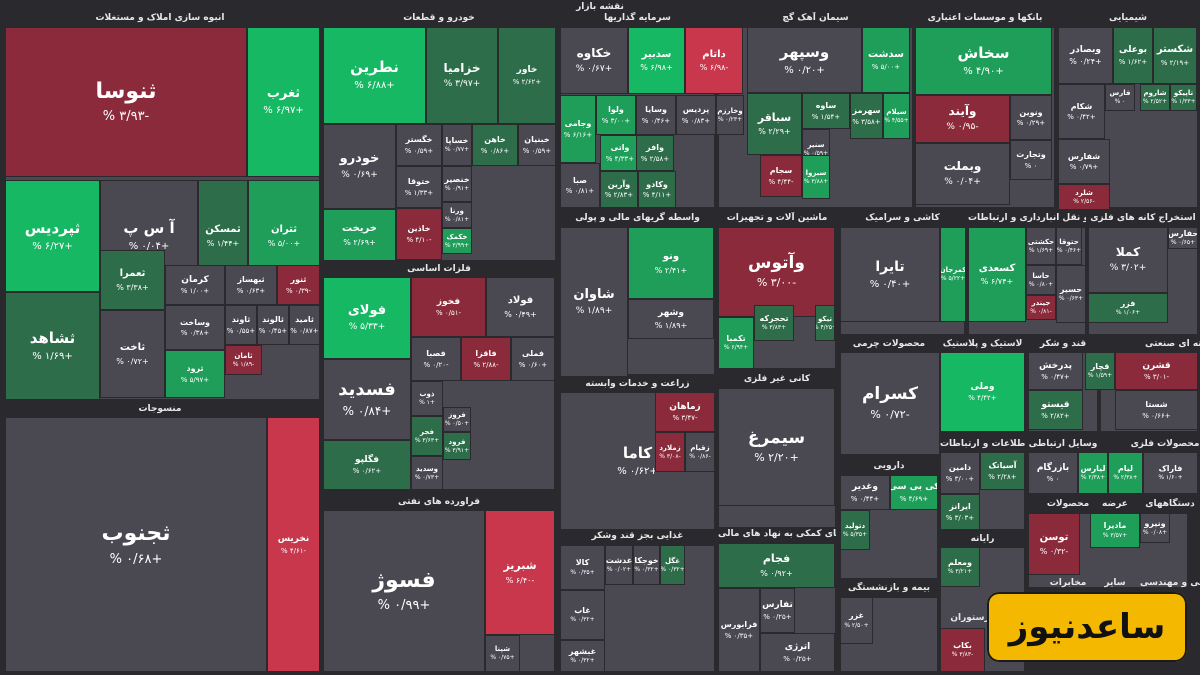 Image resolution: width=1200 pixels, height=675 pixels. Describe the element at coordinates (293, 544) in the screenshot. I see `stock-tile: نخریس% ۴/۶۱-` at that location.